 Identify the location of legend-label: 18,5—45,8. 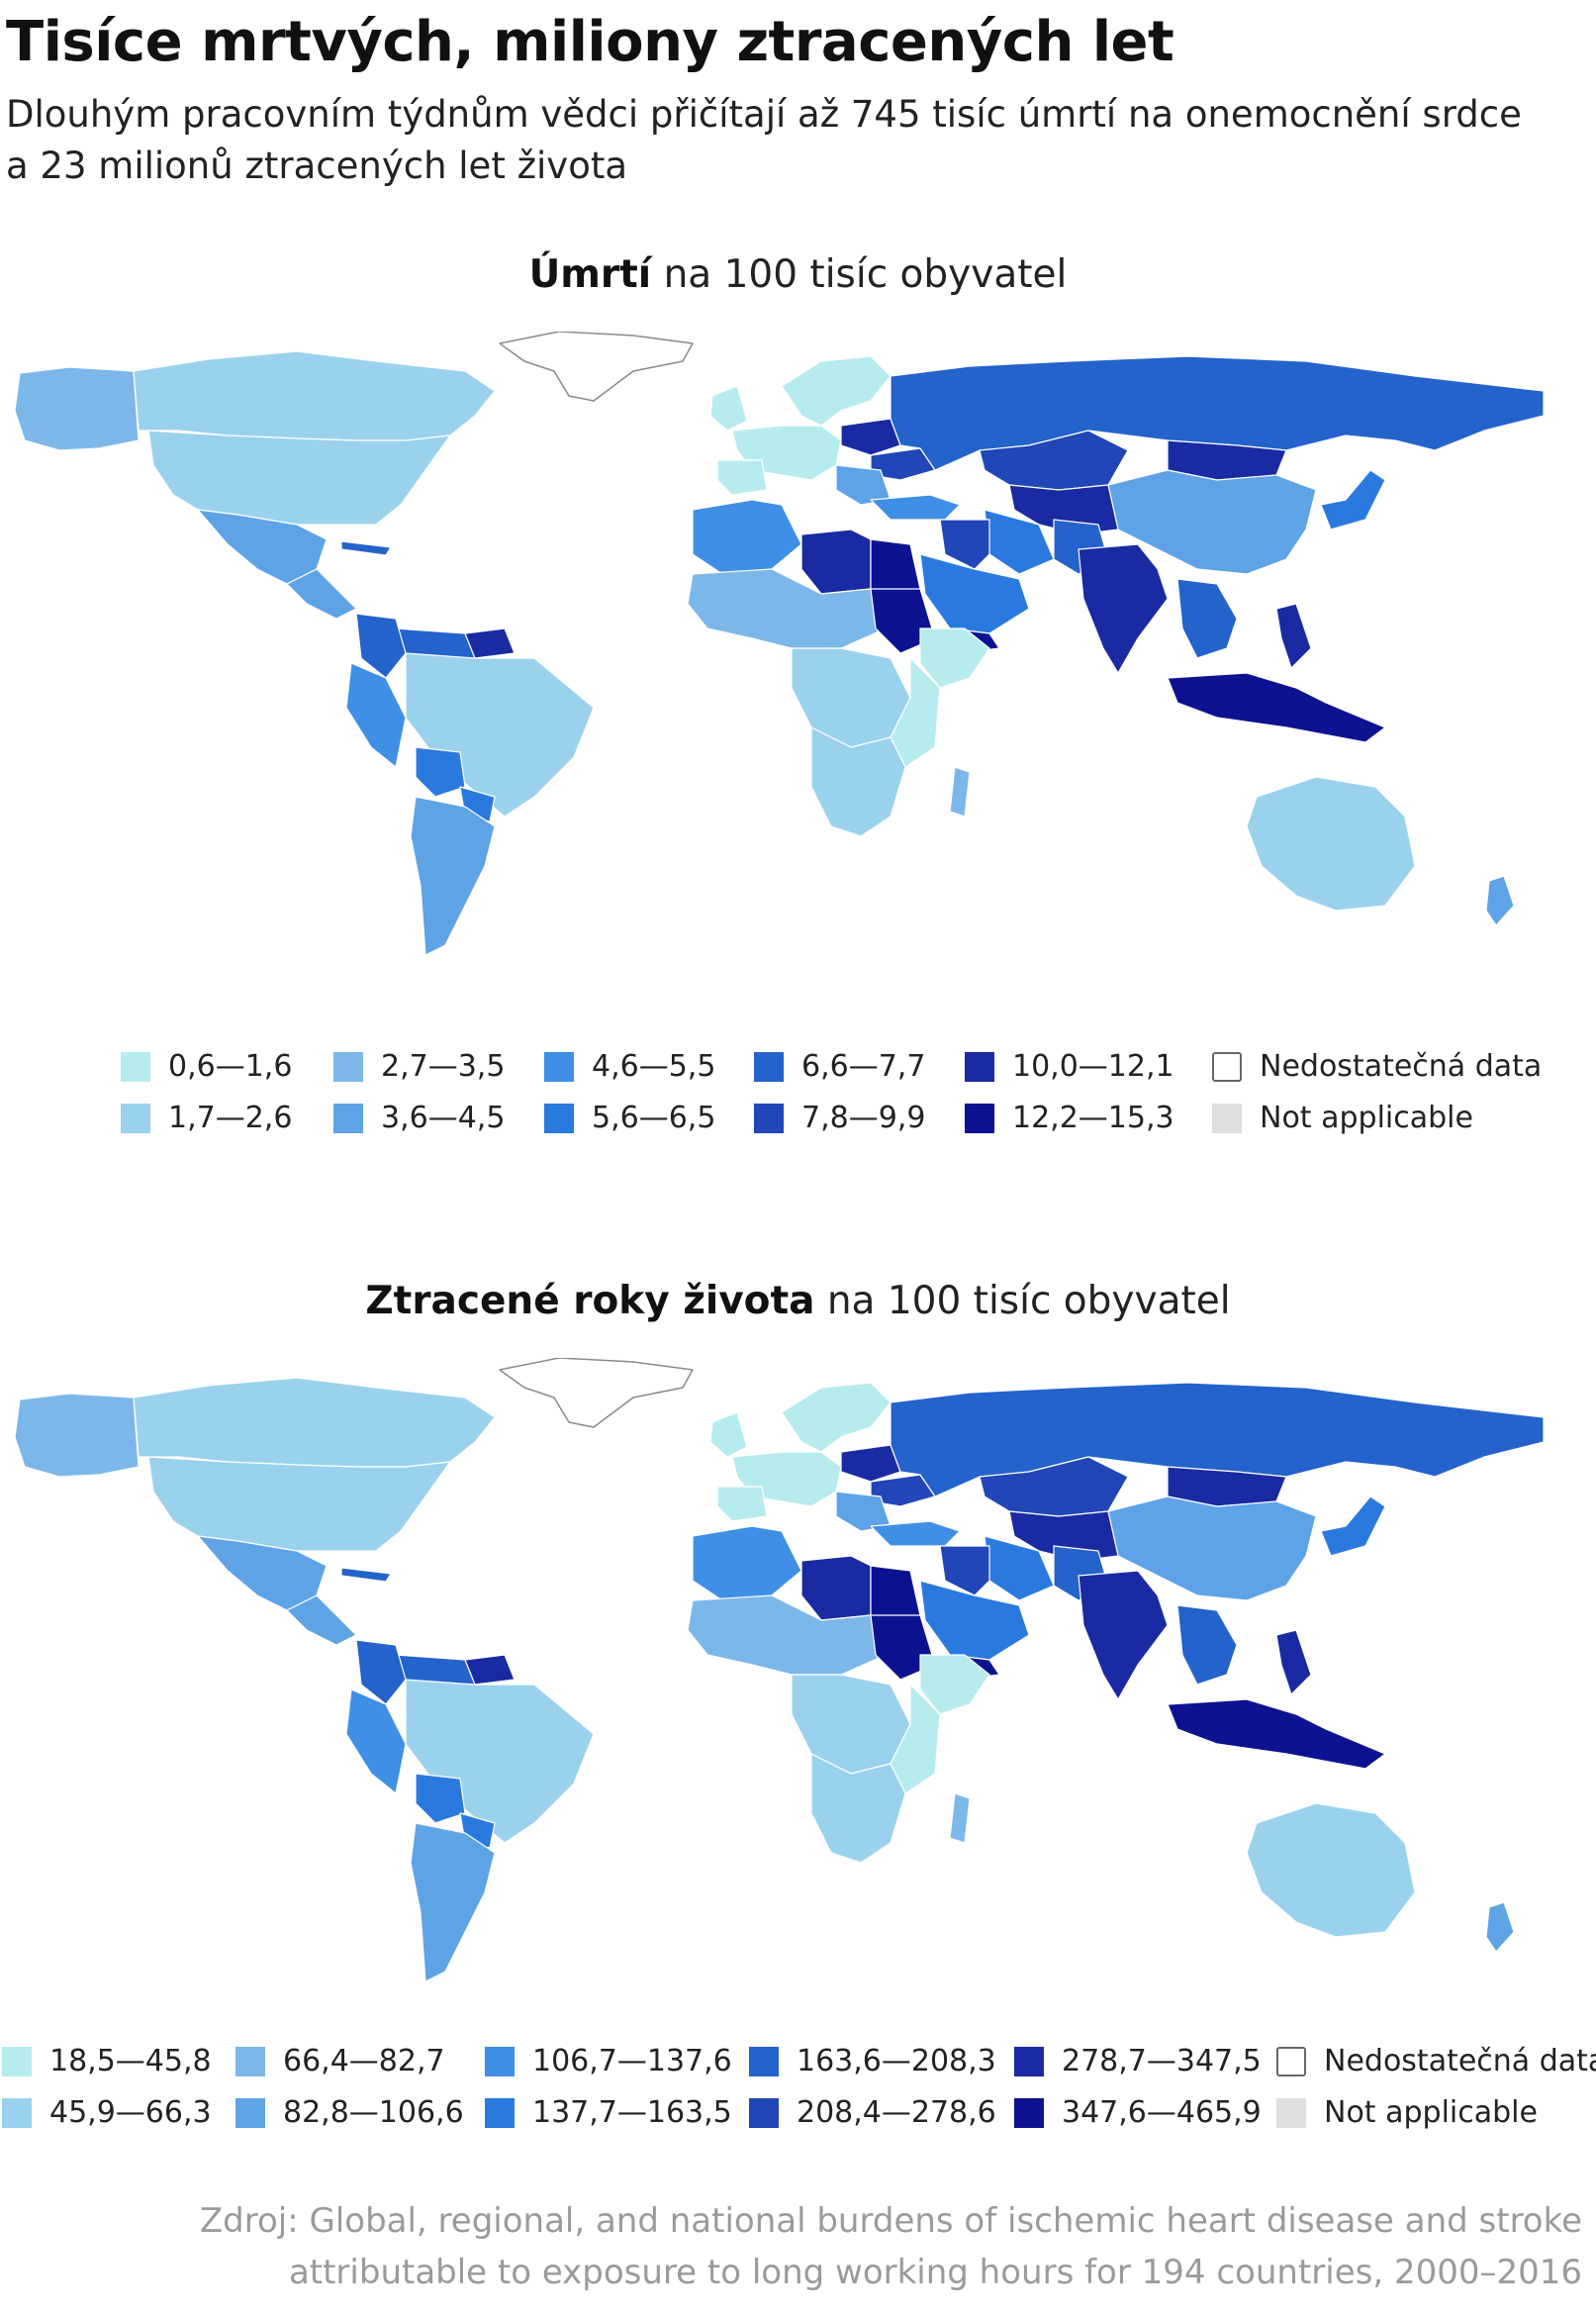
(130, 2061).